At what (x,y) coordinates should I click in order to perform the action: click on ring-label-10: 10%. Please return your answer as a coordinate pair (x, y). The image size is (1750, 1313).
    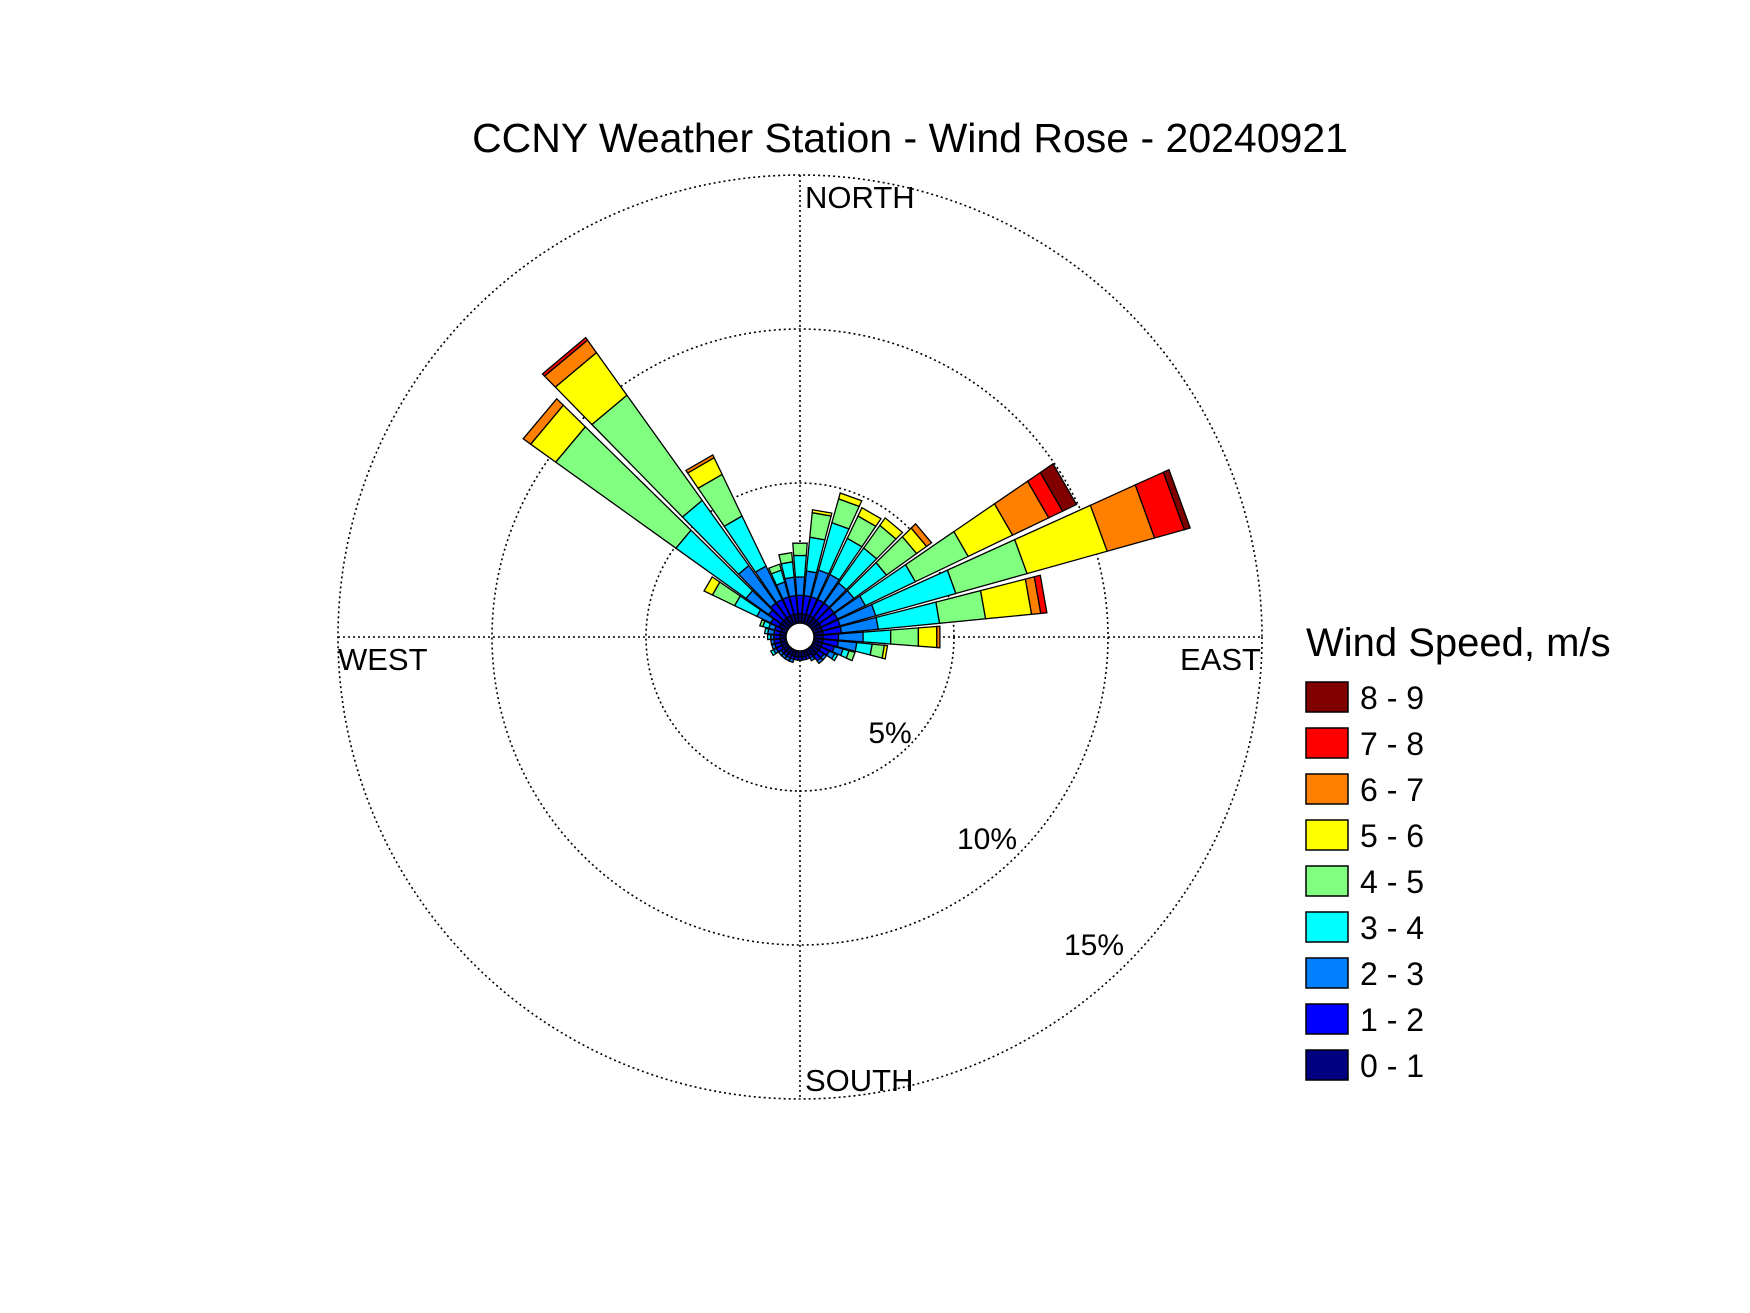
    Looking at the image, I should click on (987, 839).